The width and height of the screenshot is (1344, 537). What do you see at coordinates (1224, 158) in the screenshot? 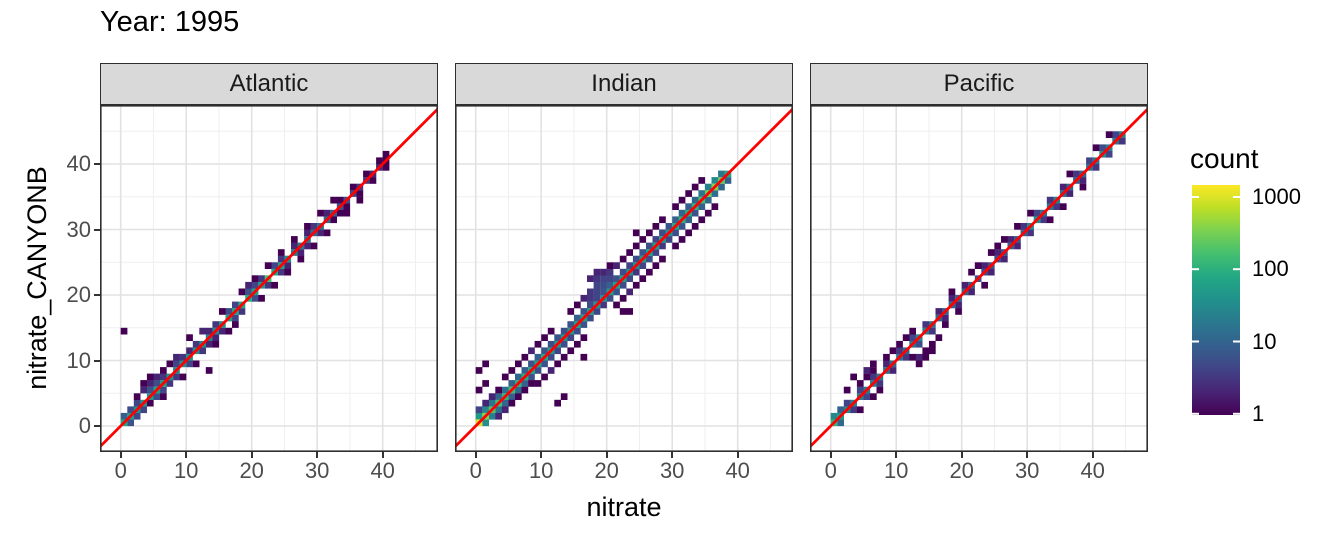
I see `legend-title: count` at bounding box center [1224, 158].